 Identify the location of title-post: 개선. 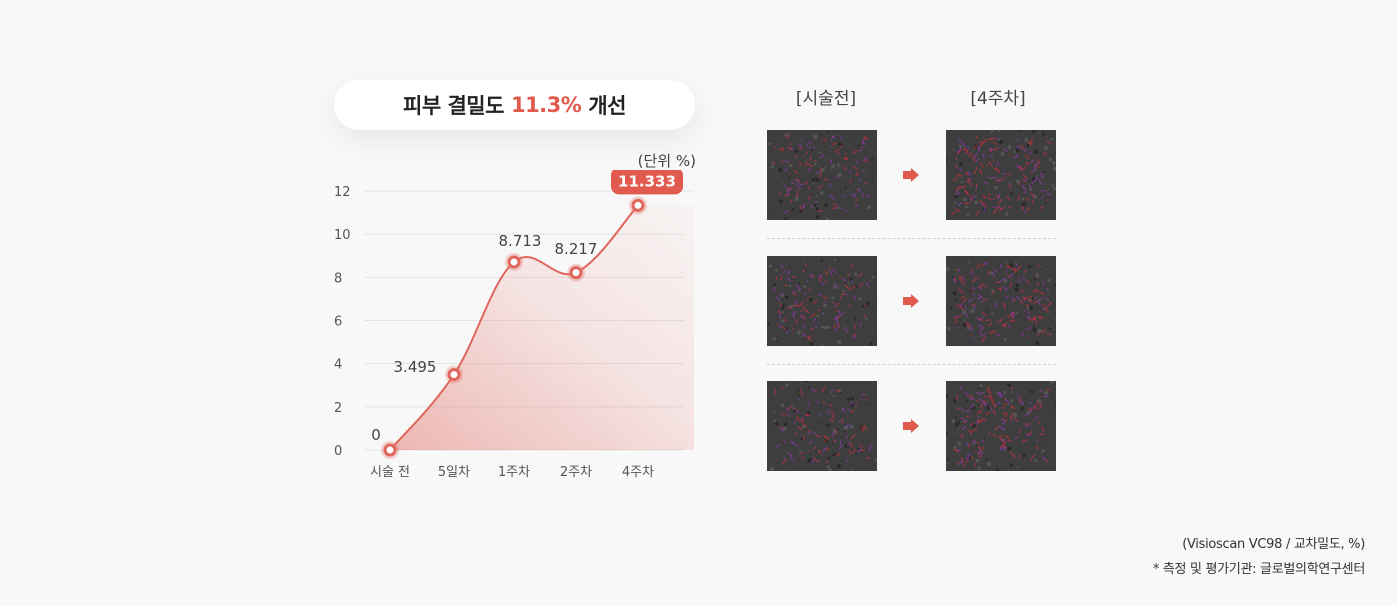
(607, 106).